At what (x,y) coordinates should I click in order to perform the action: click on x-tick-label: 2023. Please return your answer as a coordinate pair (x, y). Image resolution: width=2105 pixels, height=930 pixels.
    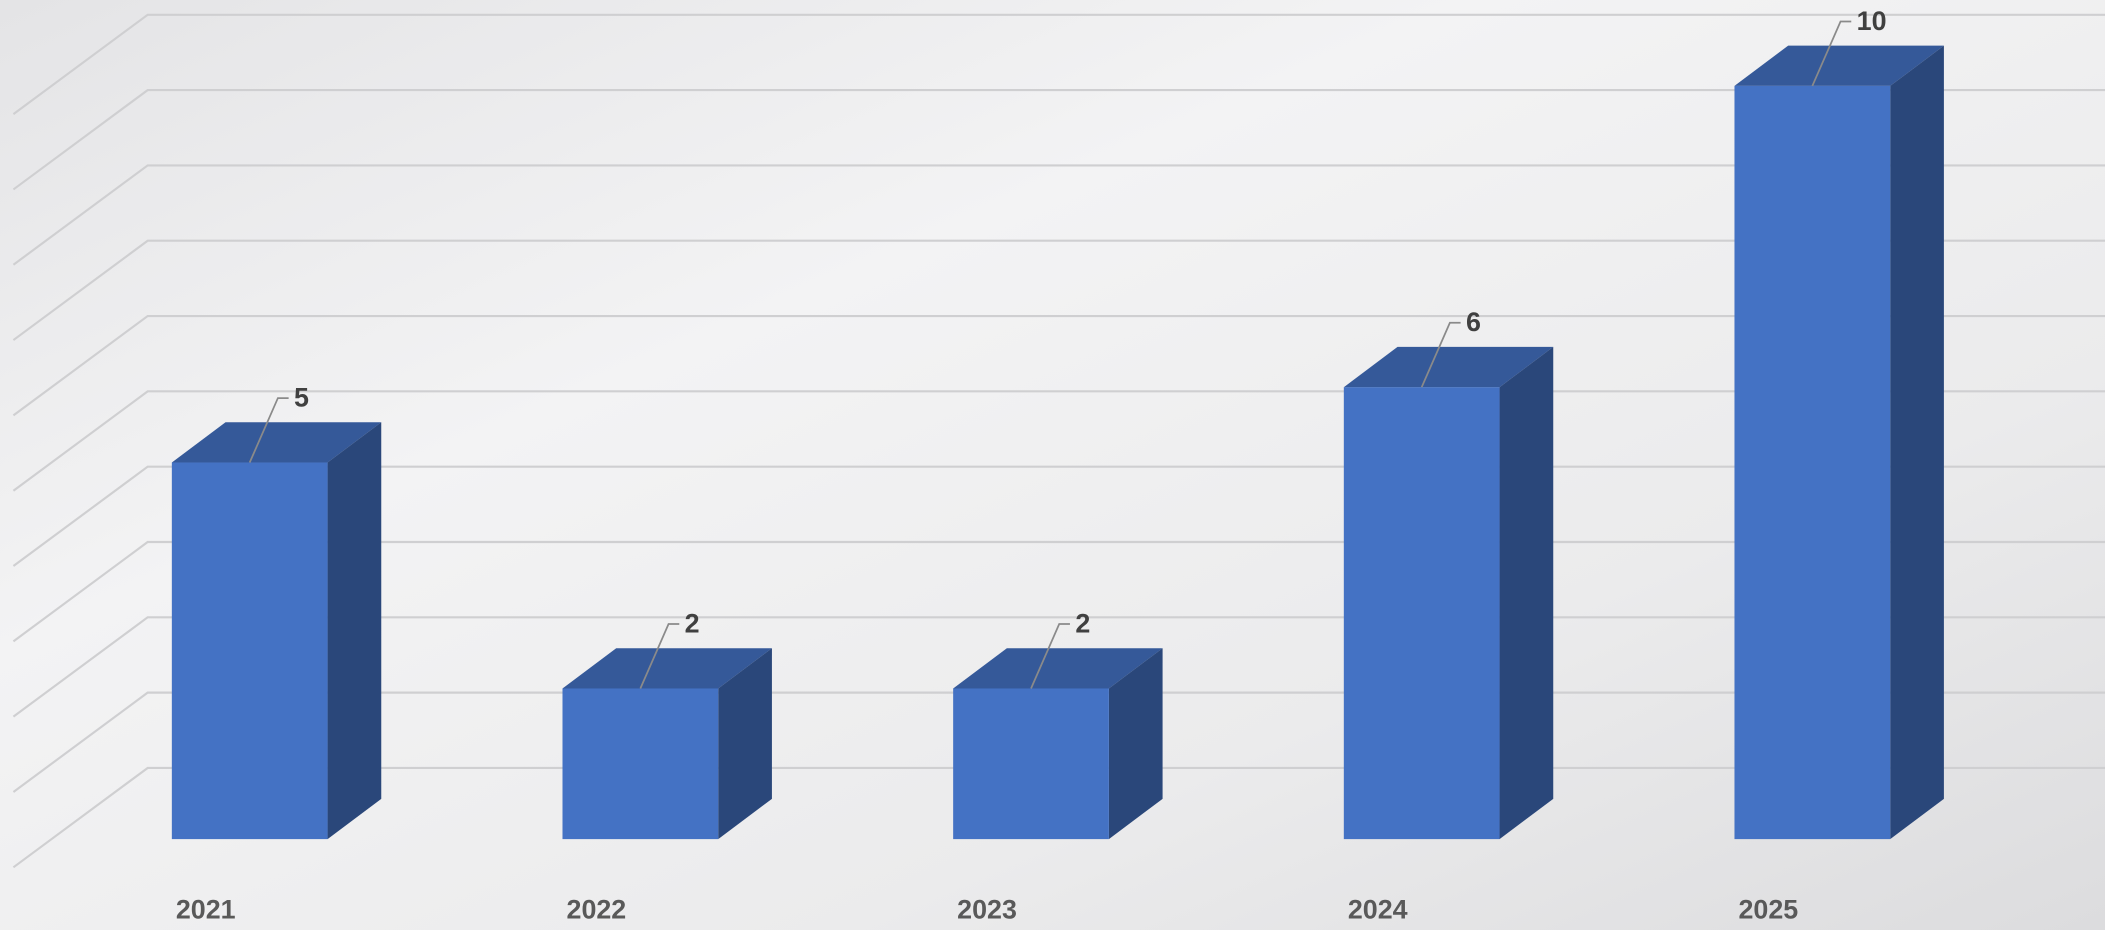
    Looking at the image, I should click on (987, 910).